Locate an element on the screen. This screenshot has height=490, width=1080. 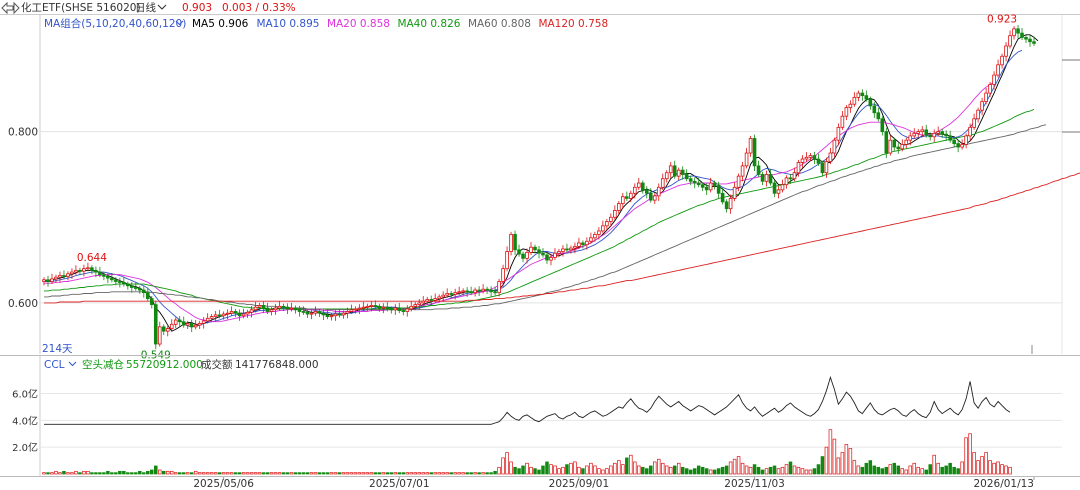
toggle-icon is located at coordinates (10, 8).